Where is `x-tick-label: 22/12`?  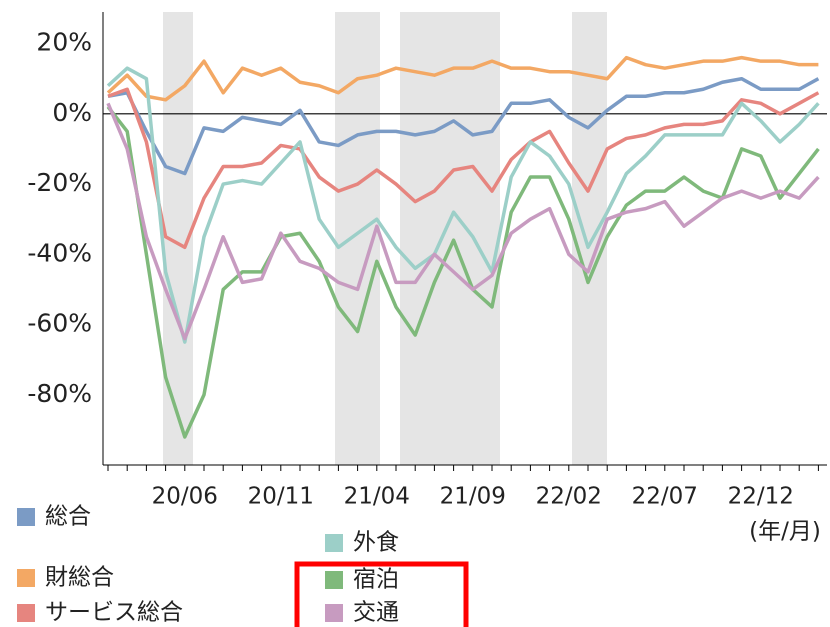 x-tick-label: 22/12 is located at coordinates (761, 497).